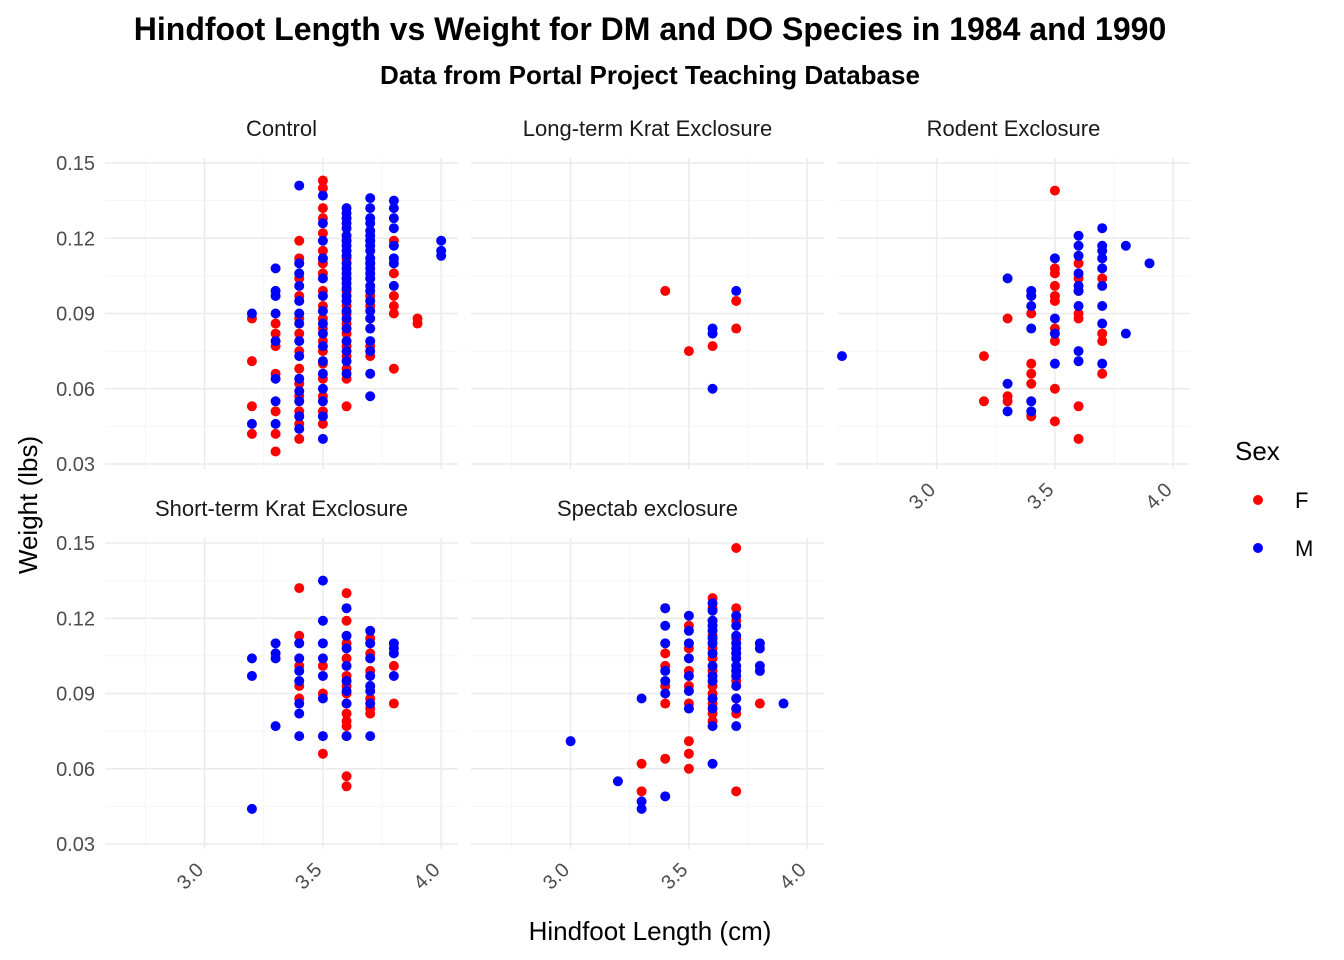 This screenshot has width=1344, height=960. What do you see at coordinates (75, 239) in the screenshot?
I see `y-tick-label: 0.12` at bounding box center [75, 239].